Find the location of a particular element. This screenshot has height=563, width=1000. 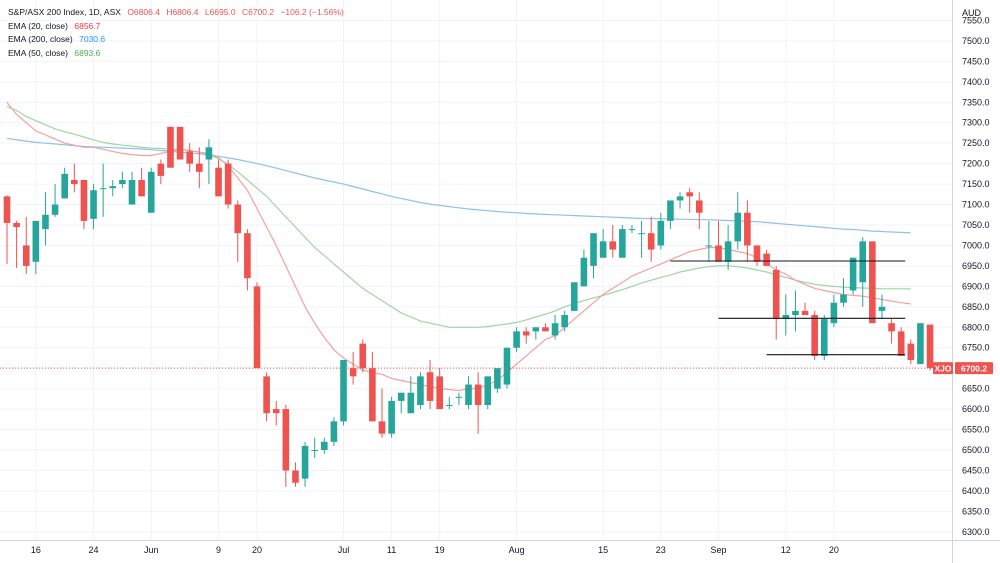

price-tick-label: 7450.0 is located at coordinates (976, 61).